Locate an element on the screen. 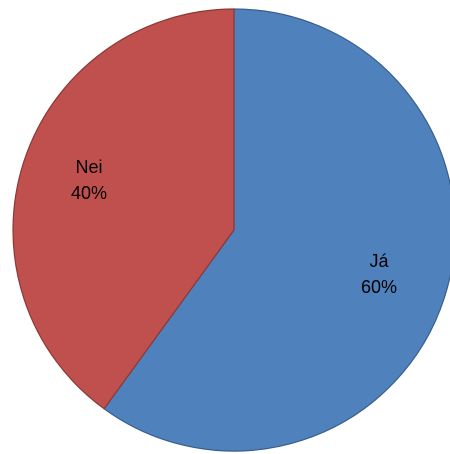  slice-category-label: Nei is located at coordinates (88, 167).